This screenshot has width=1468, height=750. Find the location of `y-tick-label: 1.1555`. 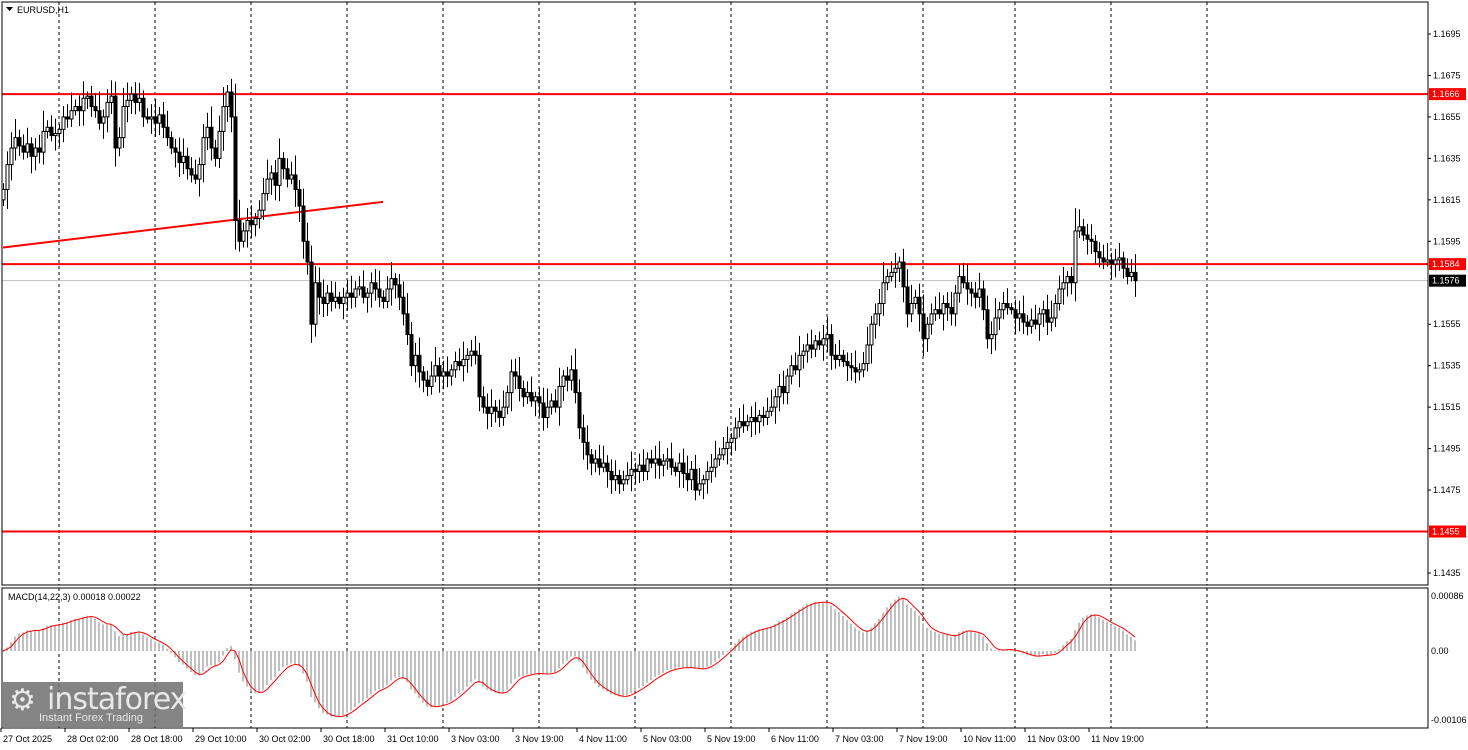

y-tick-label: 1.1555 is located at coordinates (1447, 324).